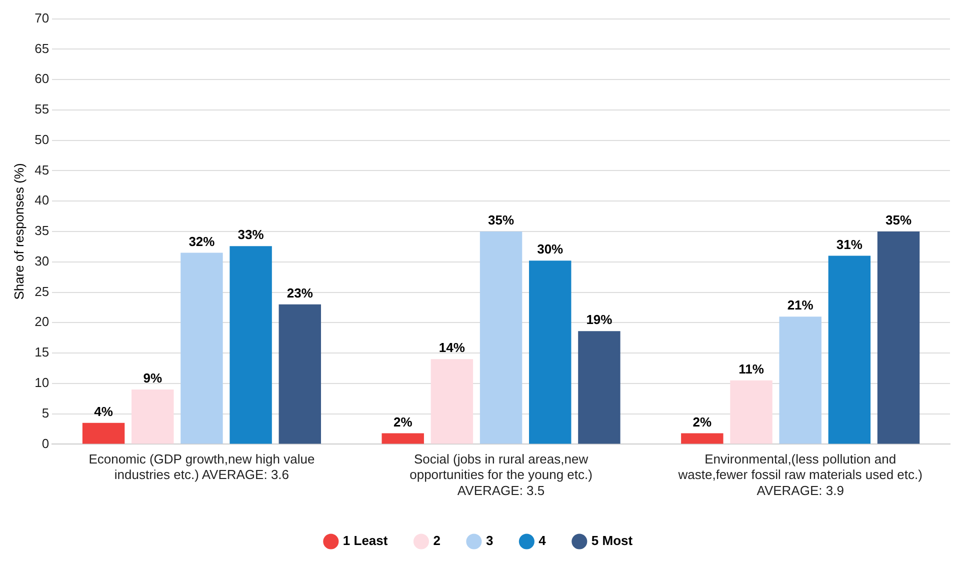 The image size is (968, 566). Describe the element at coordinates (751, 368) in the screenshot. I see `data-label: 11%` at that location.